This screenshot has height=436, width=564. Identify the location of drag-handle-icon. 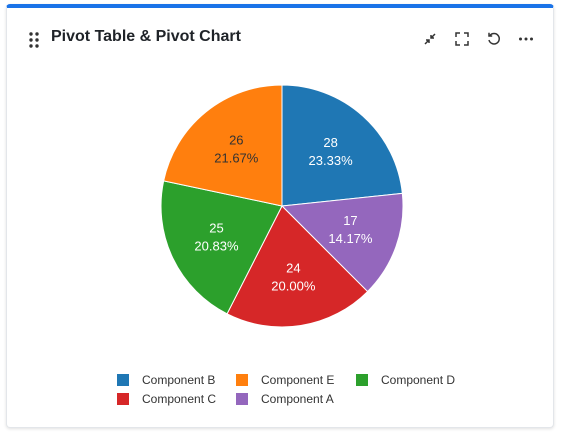
(34, 40).